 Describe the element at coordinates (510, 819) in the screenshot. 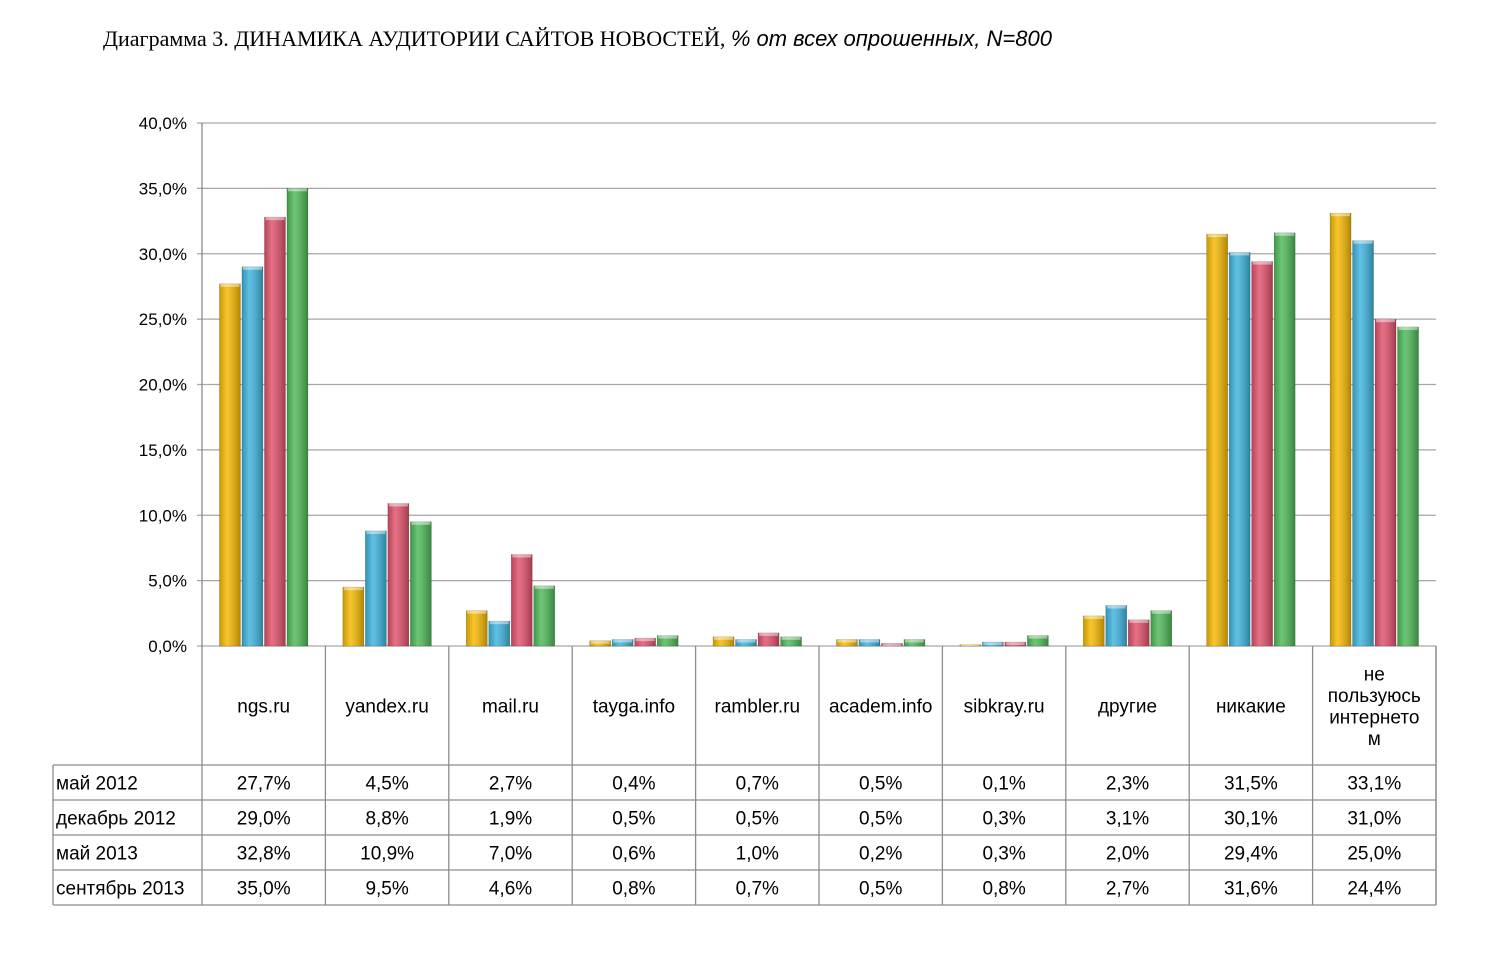

I see `data-cell: 1,9%` at that location.